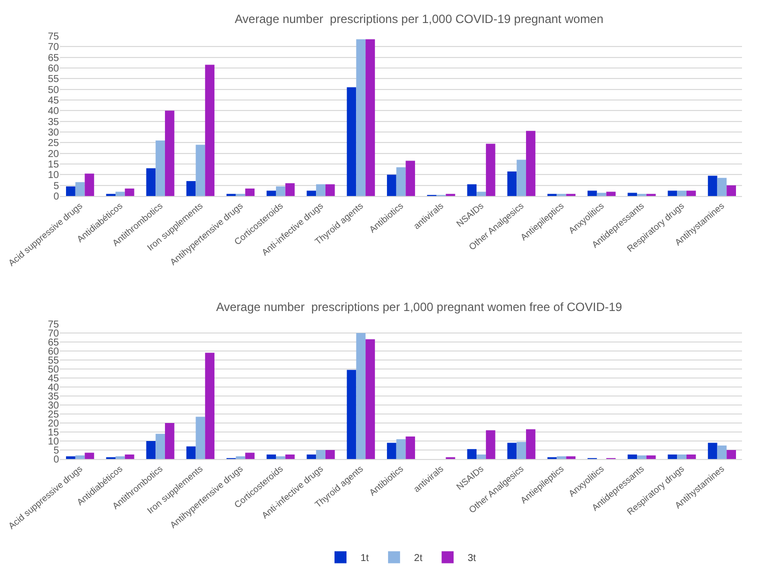 The image size is (762, 584). What do you see at coordinates (54, 325) in the screenshot?
I see `y-tick-label: 75` at bounding box center [54, 325].